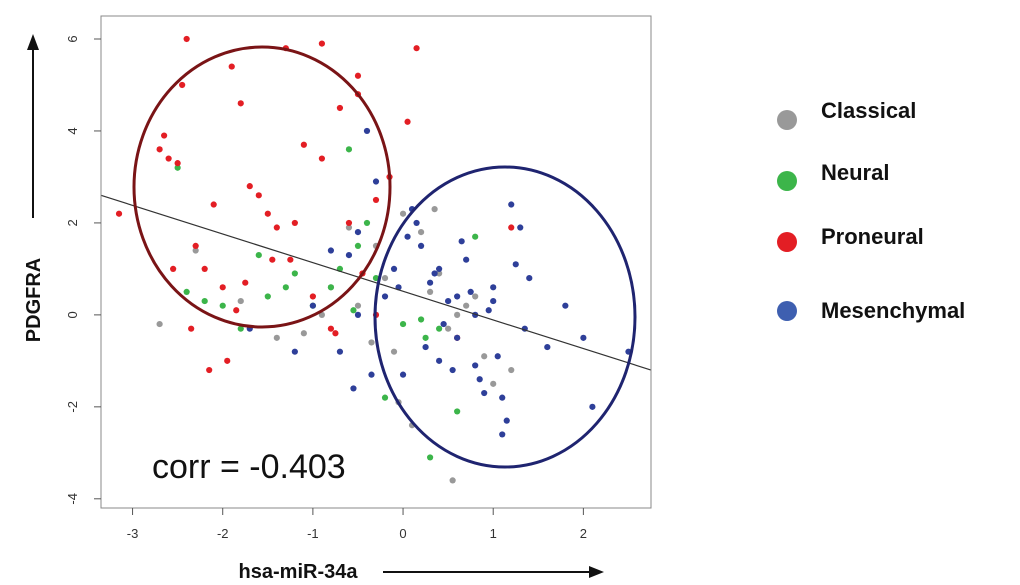  I want to click on legend-marker-mesenchymal, so click(787, 311).